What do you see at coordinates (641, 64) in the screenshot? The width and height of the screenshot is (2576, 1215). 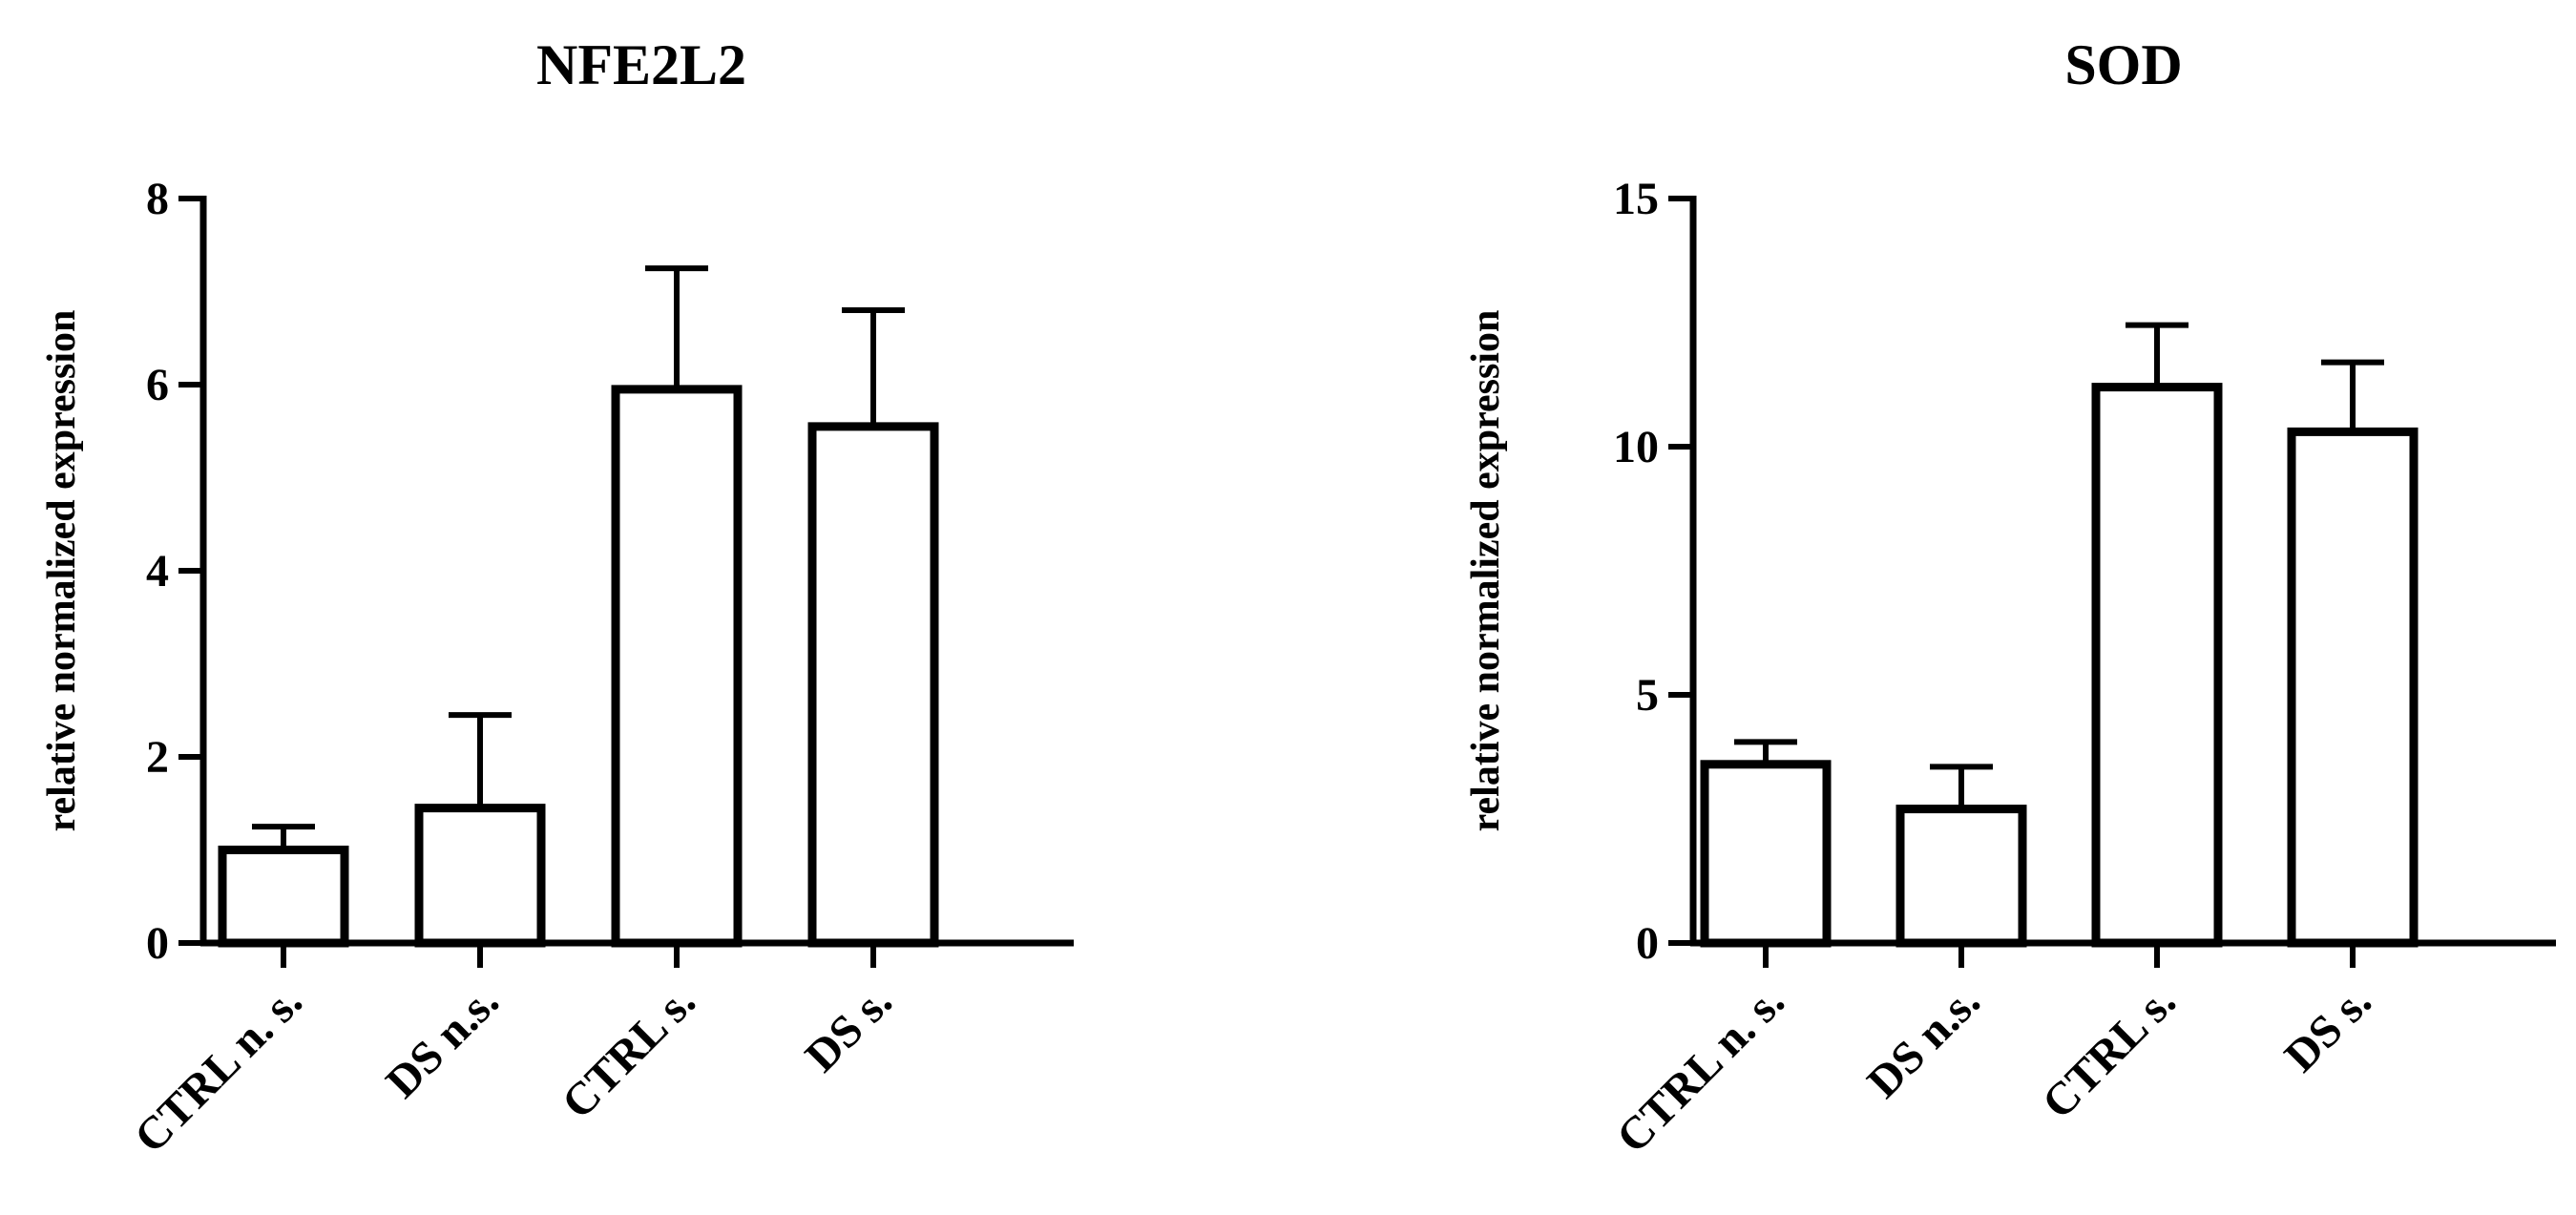 I see `chart-title: NFE2L2` at bounding box center [641, 64].